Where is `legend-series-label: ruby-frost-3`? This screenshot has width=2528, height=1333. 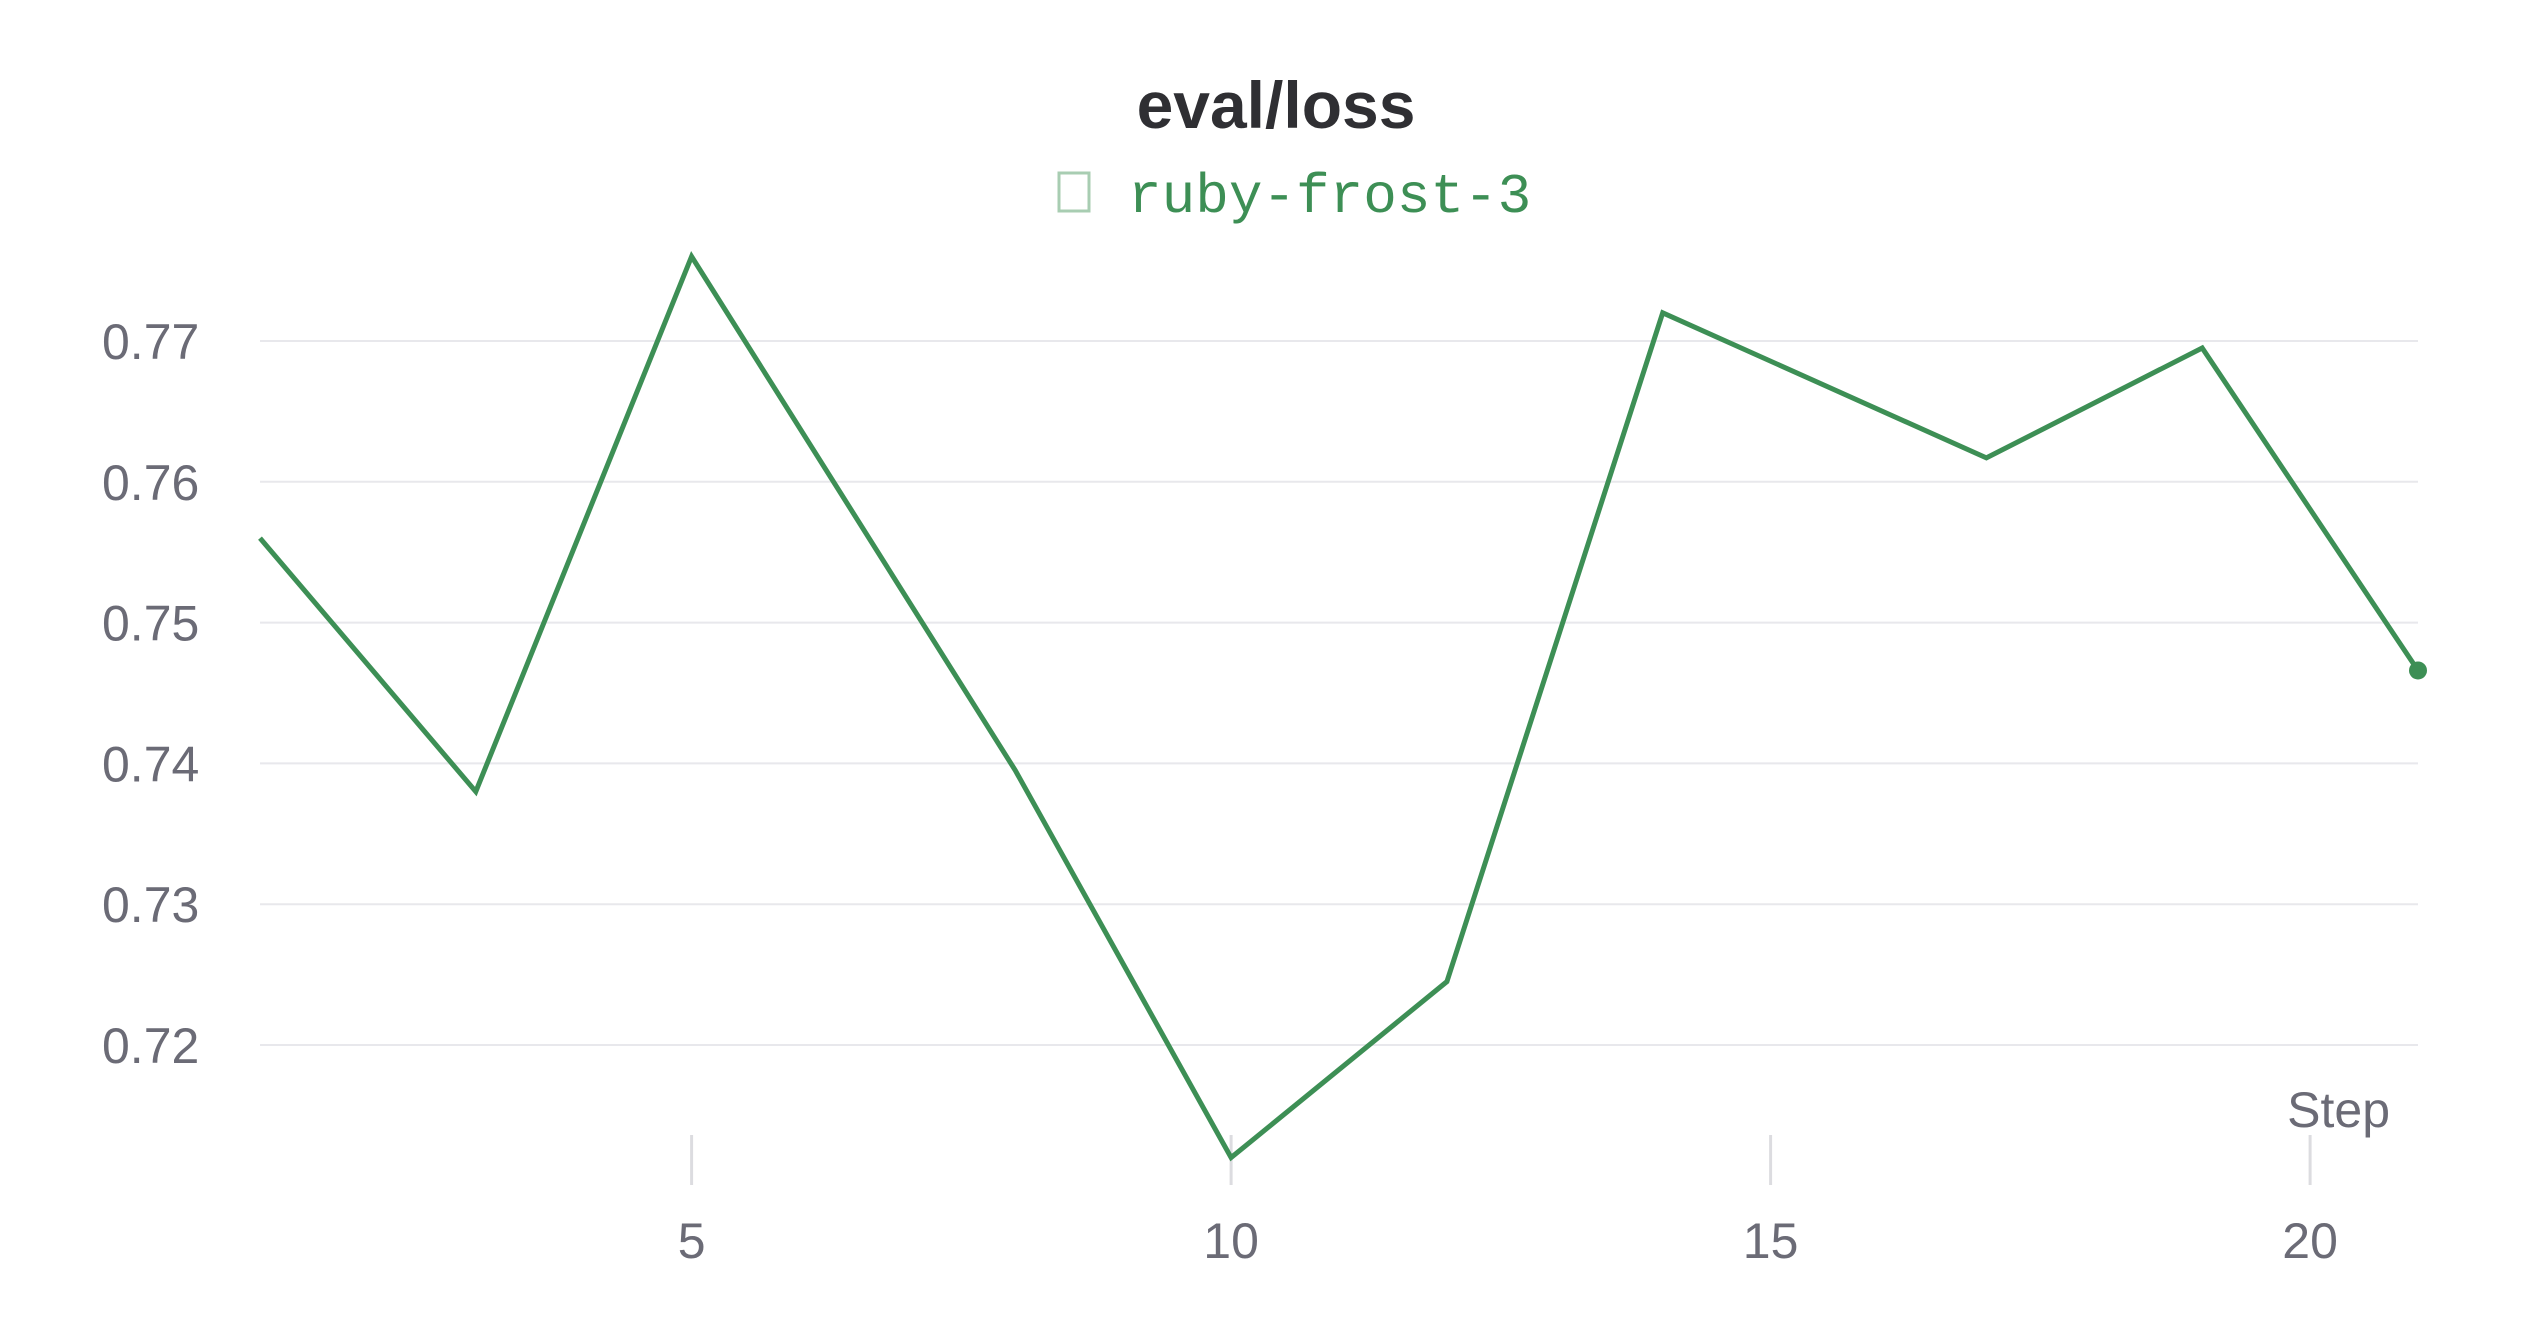
legend-series-label: ruby-frost-3 is located at coordinates (1329, 197).